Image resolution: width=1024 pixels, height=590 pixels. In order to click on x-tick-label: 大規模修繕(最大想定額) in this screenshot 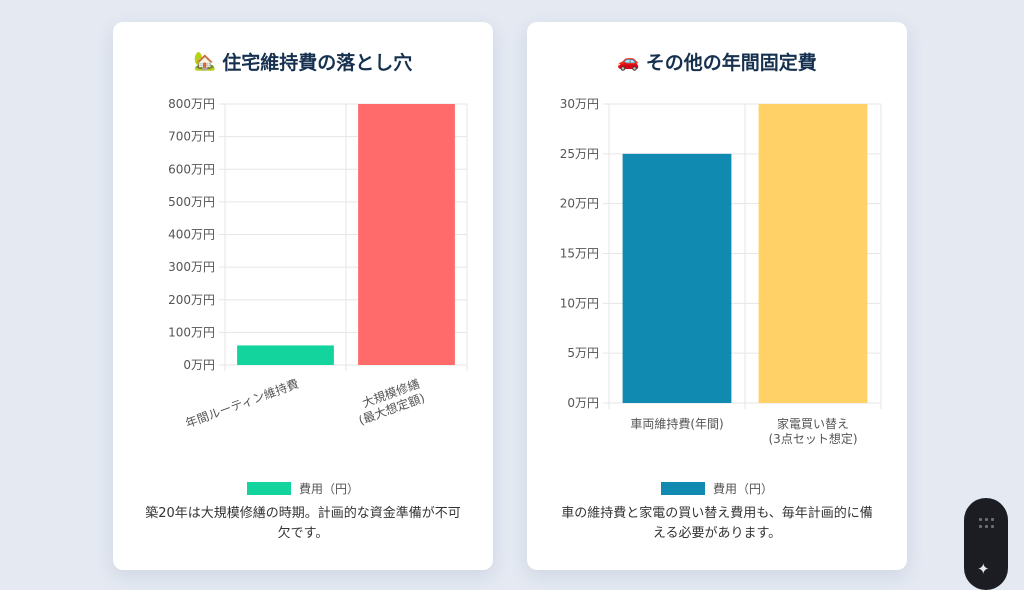, I will do `click(388, 402)`.